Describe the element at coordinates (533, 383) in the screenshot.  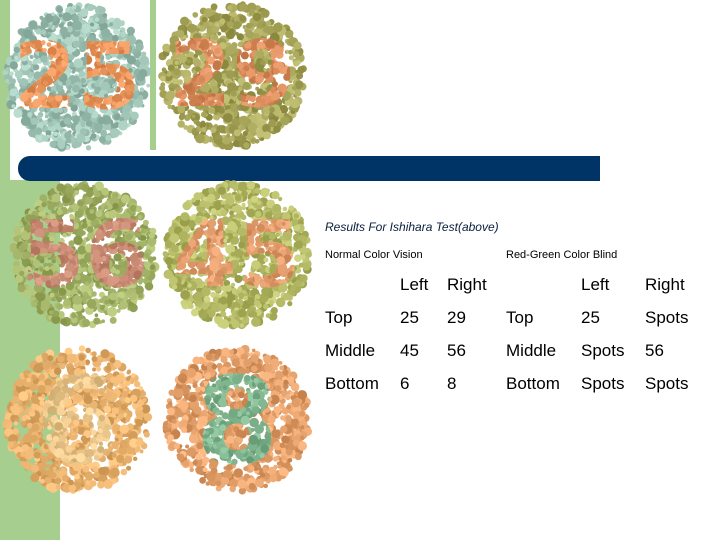
I see `colorblind-row-label: Bottom` at that location.